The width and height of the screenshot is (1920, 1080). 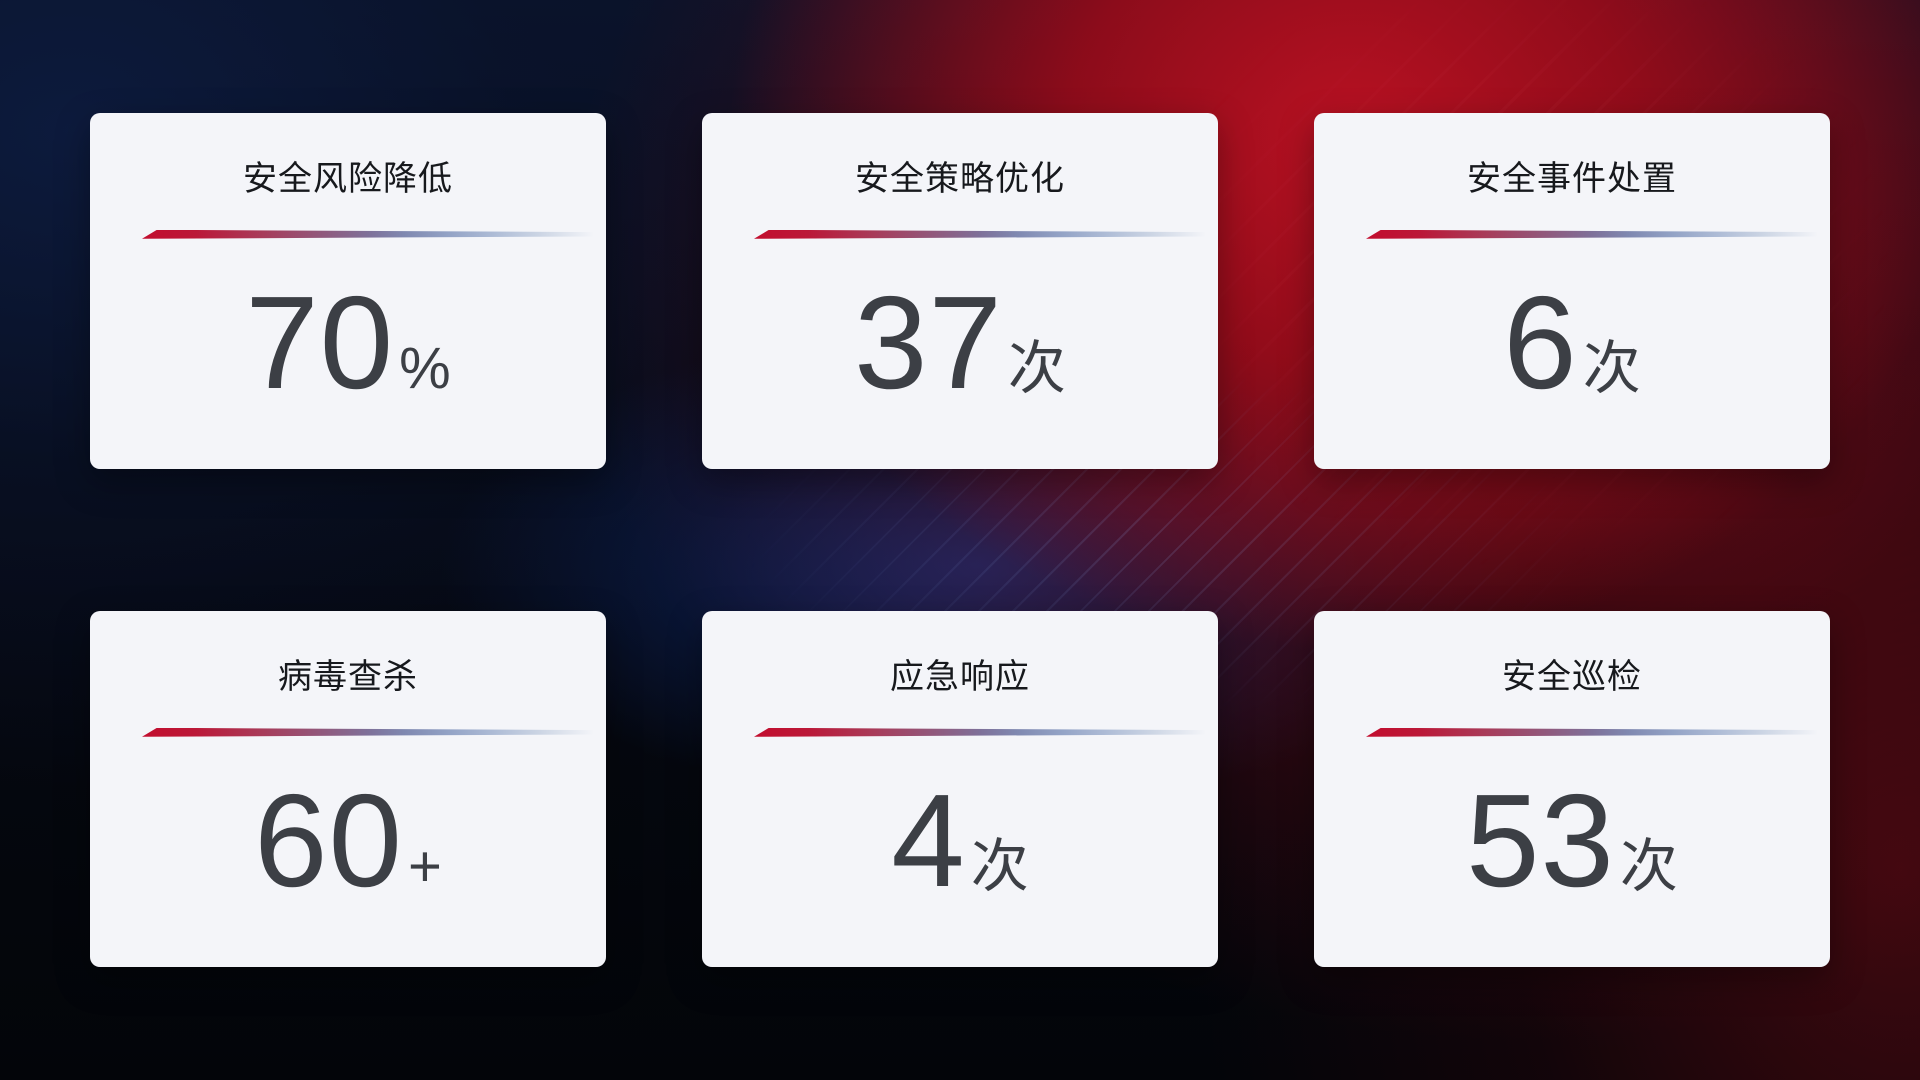 What do you see at coordinates (1540, 342) in the screenshot?
I see `stat-value: 6` at bounding box center [1540, 342].